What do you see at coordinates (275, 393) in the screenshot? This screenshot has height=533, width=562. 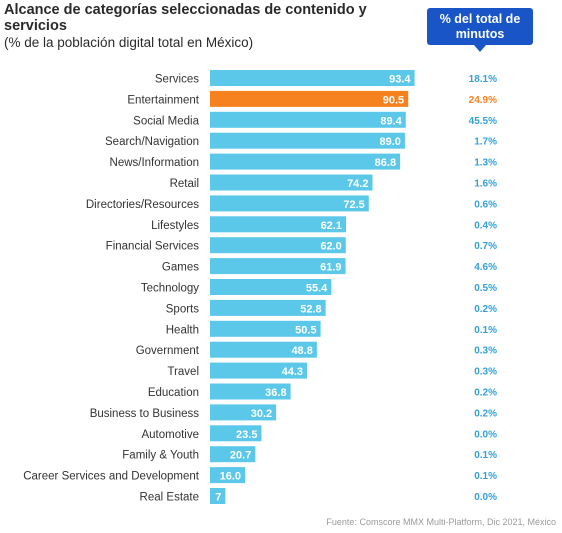 I see `value-label: 36.8` at bounding box center [275, 393].